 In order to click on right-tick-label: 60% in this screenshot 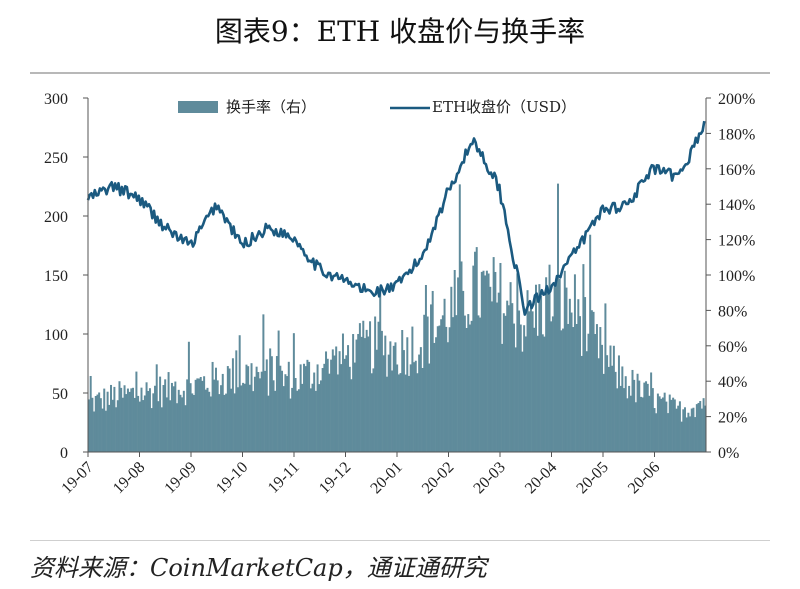, I will do `click(732, 347)`.